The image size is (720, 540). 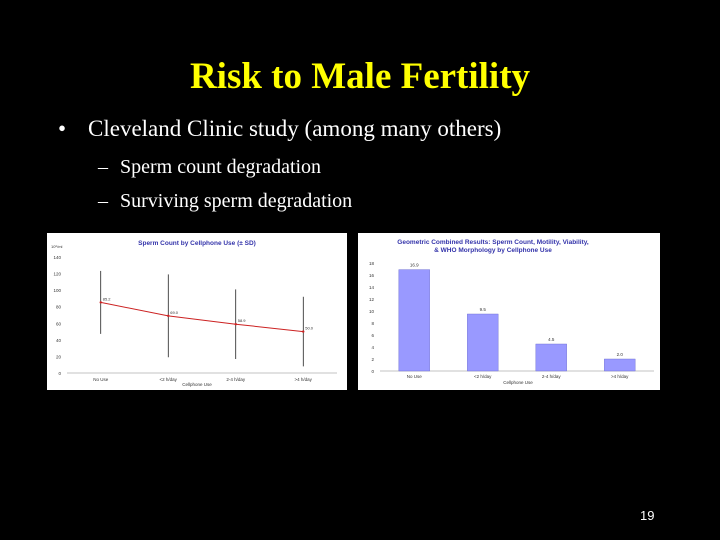 I want to click on data-label: 58.9, so click(x=242, y=320).